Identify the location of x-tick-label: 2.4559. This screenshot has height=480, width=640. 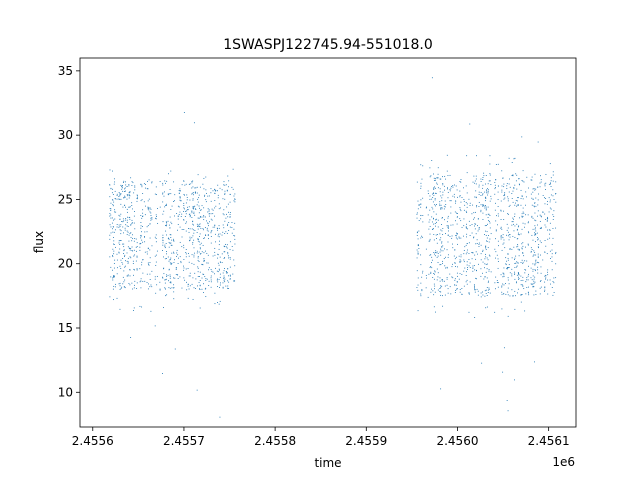
(366, 441).